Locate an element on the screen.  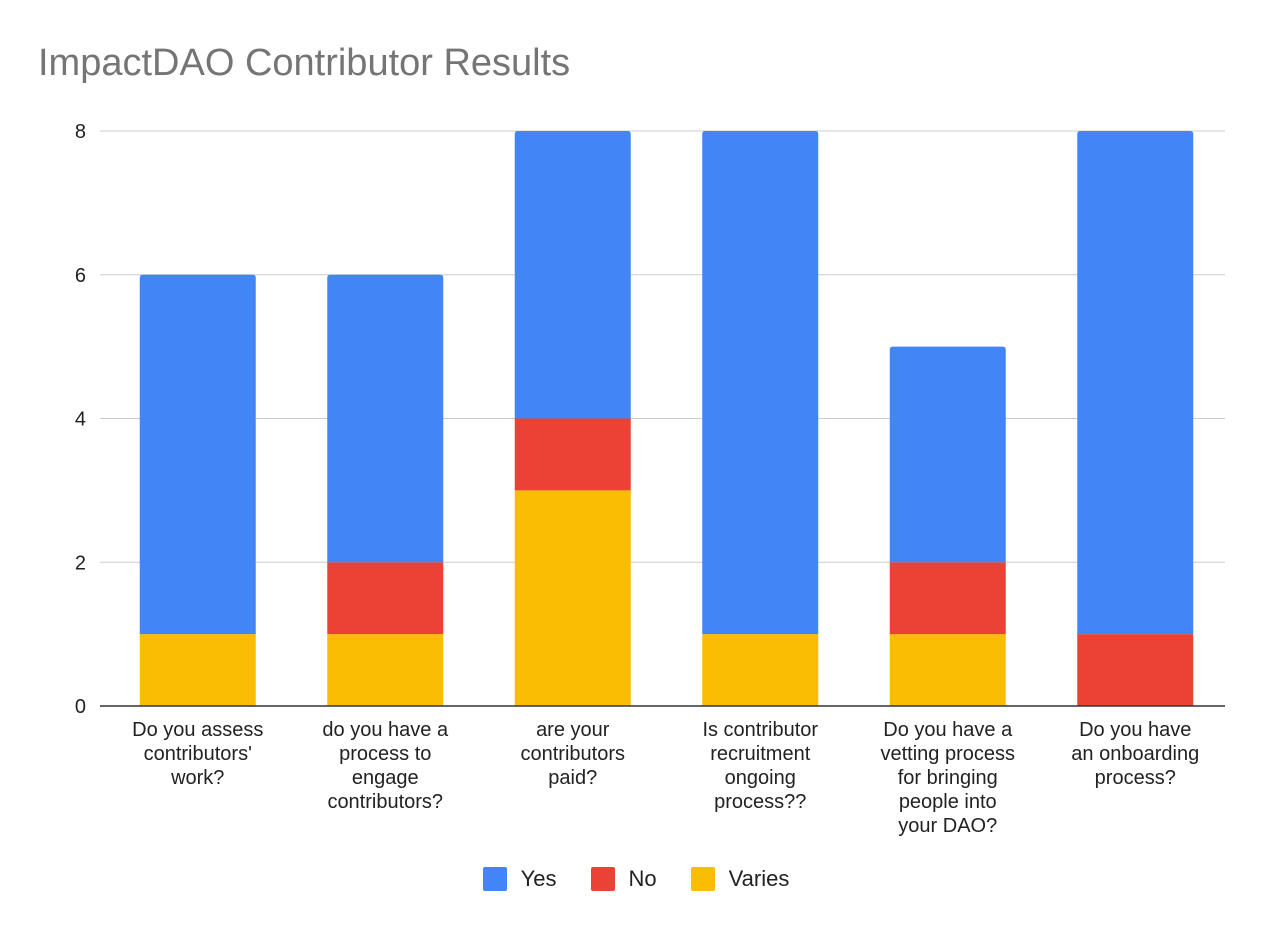
legend-label-yes: Yes is located at coordinates (538, 878).